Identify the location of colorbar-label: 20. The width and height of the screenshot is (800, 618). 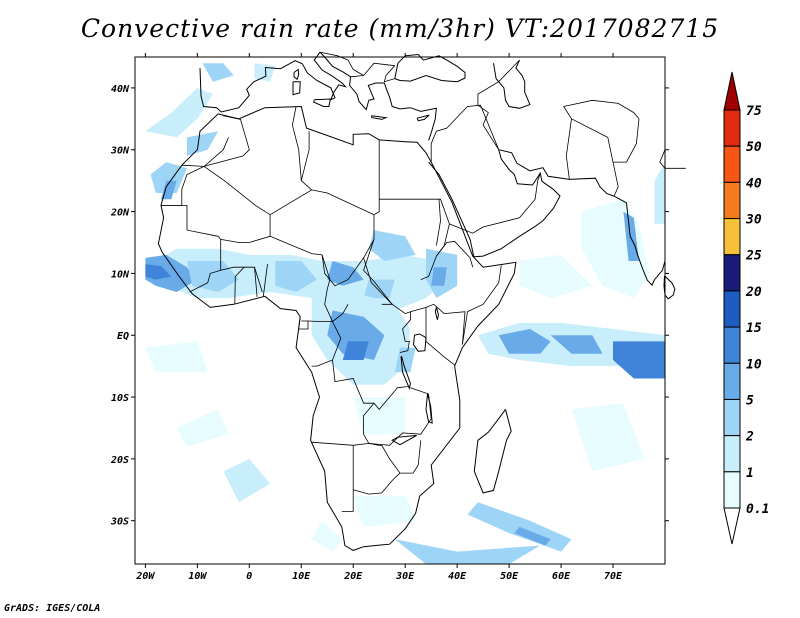
(753, 292).